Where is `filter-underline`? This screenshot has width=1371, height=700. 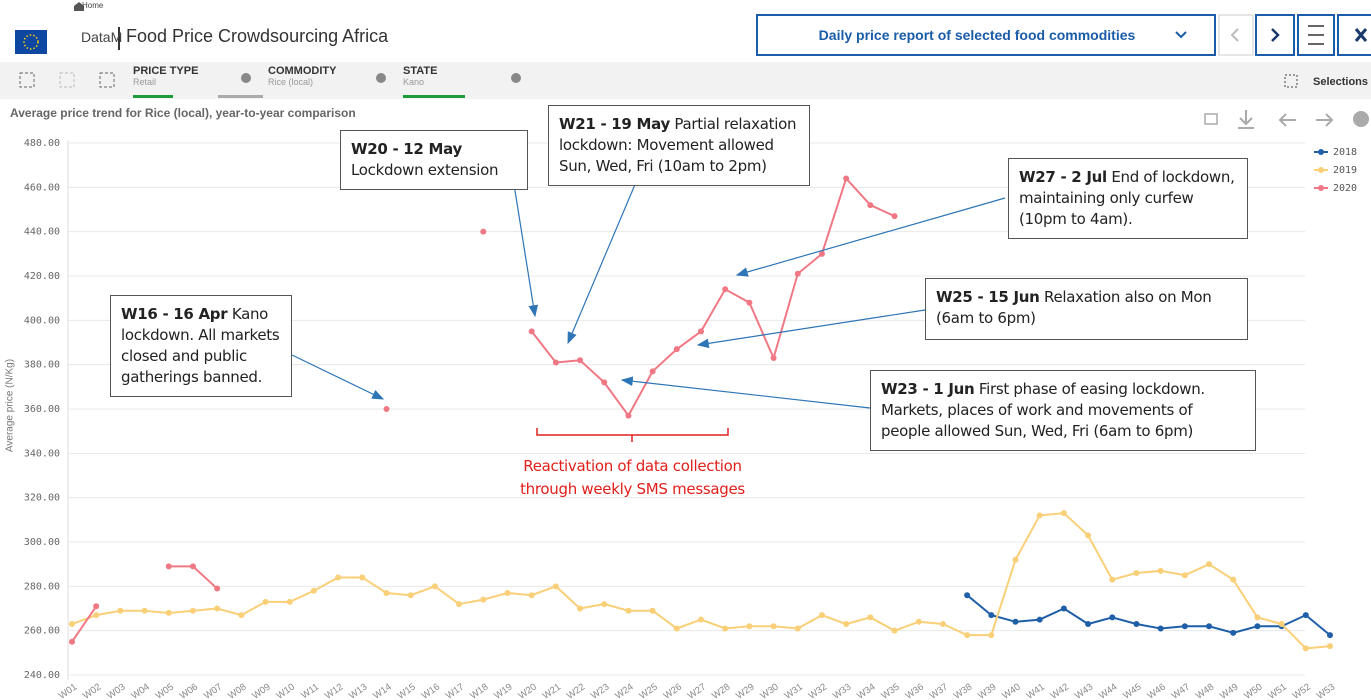 filter-underline is located at coordinates (240, 96).